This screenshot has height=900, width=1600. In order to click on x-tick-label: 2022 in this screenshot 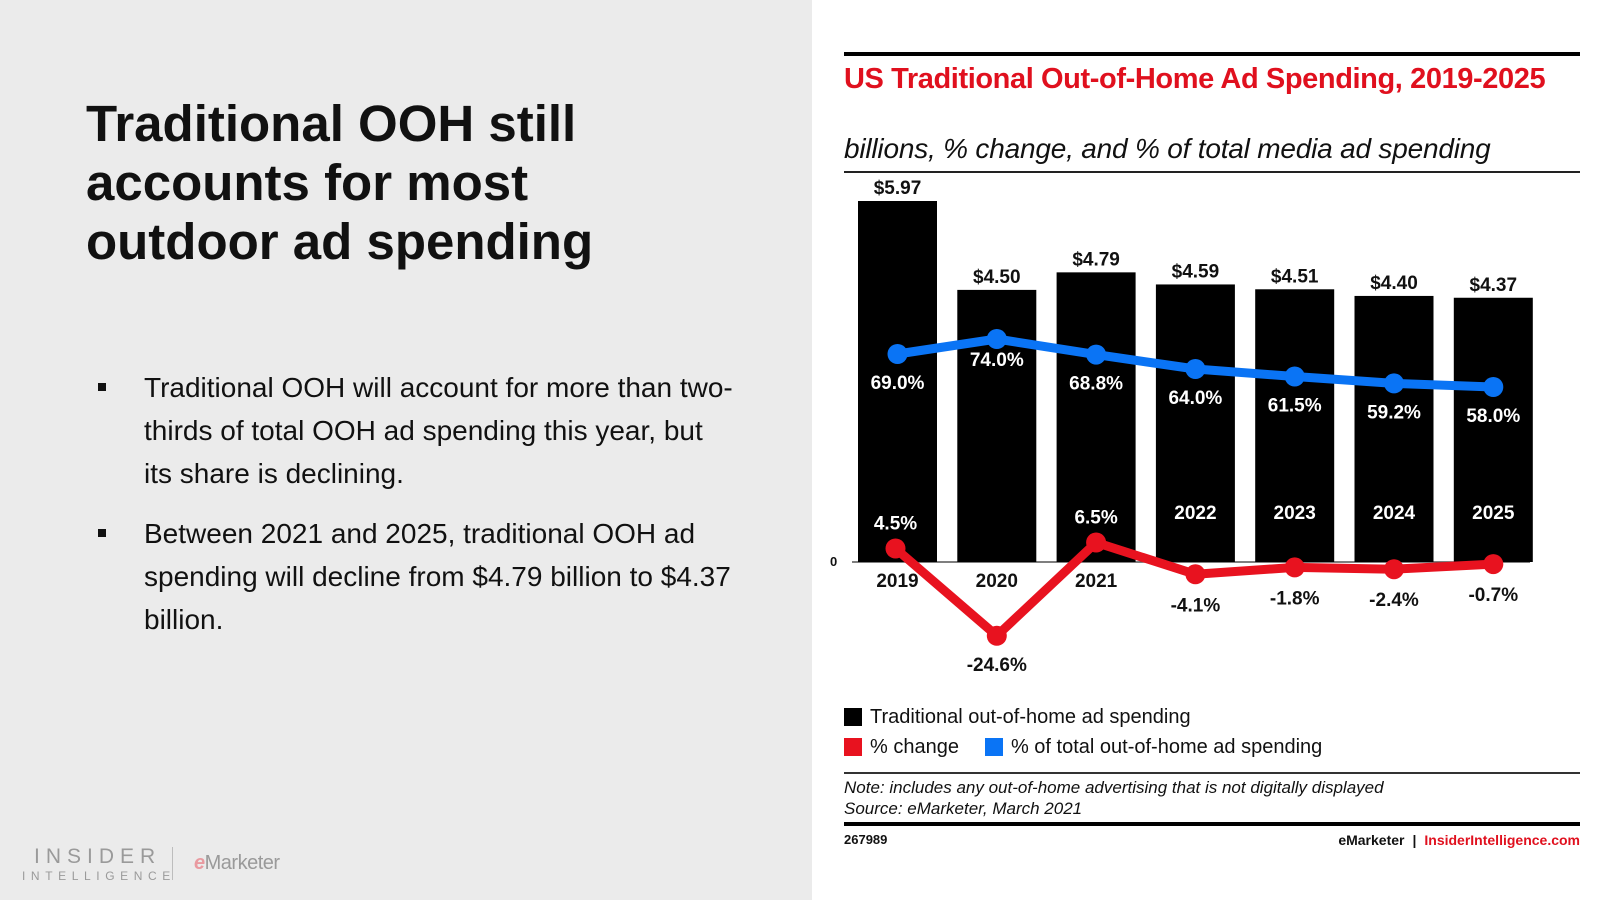, I will do `click(1195, 513)`.